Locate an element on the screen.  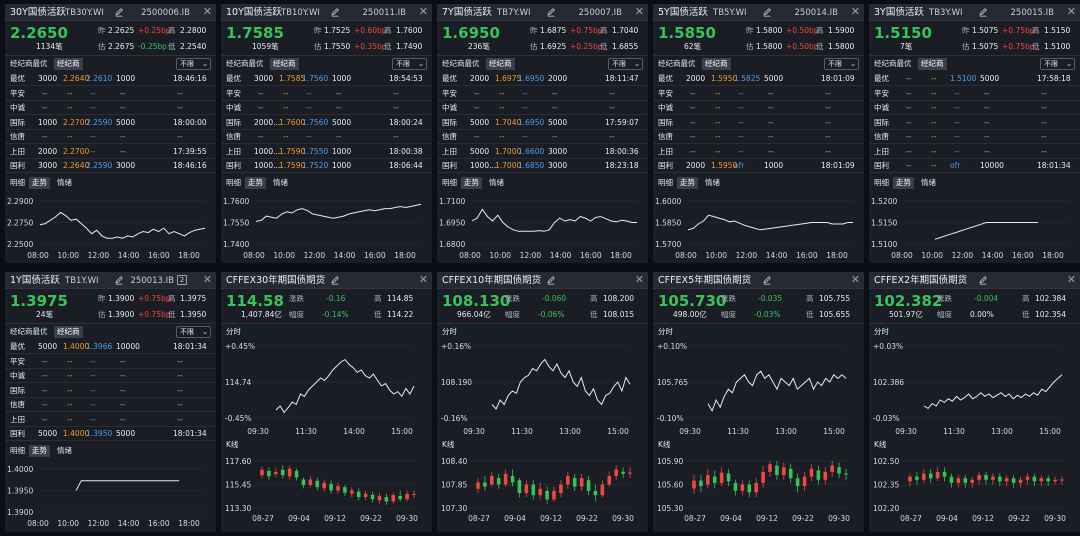
broker-row: 上田 2000 2.2700 -- -- 17:39:55 is located at coordinates (110, 152).